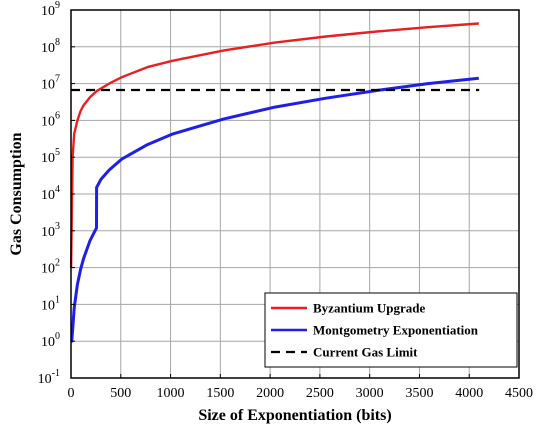 This screenshot has width=539, height=434. I want to click on y-tick-label: 10⁻¹, so click(49, 377).